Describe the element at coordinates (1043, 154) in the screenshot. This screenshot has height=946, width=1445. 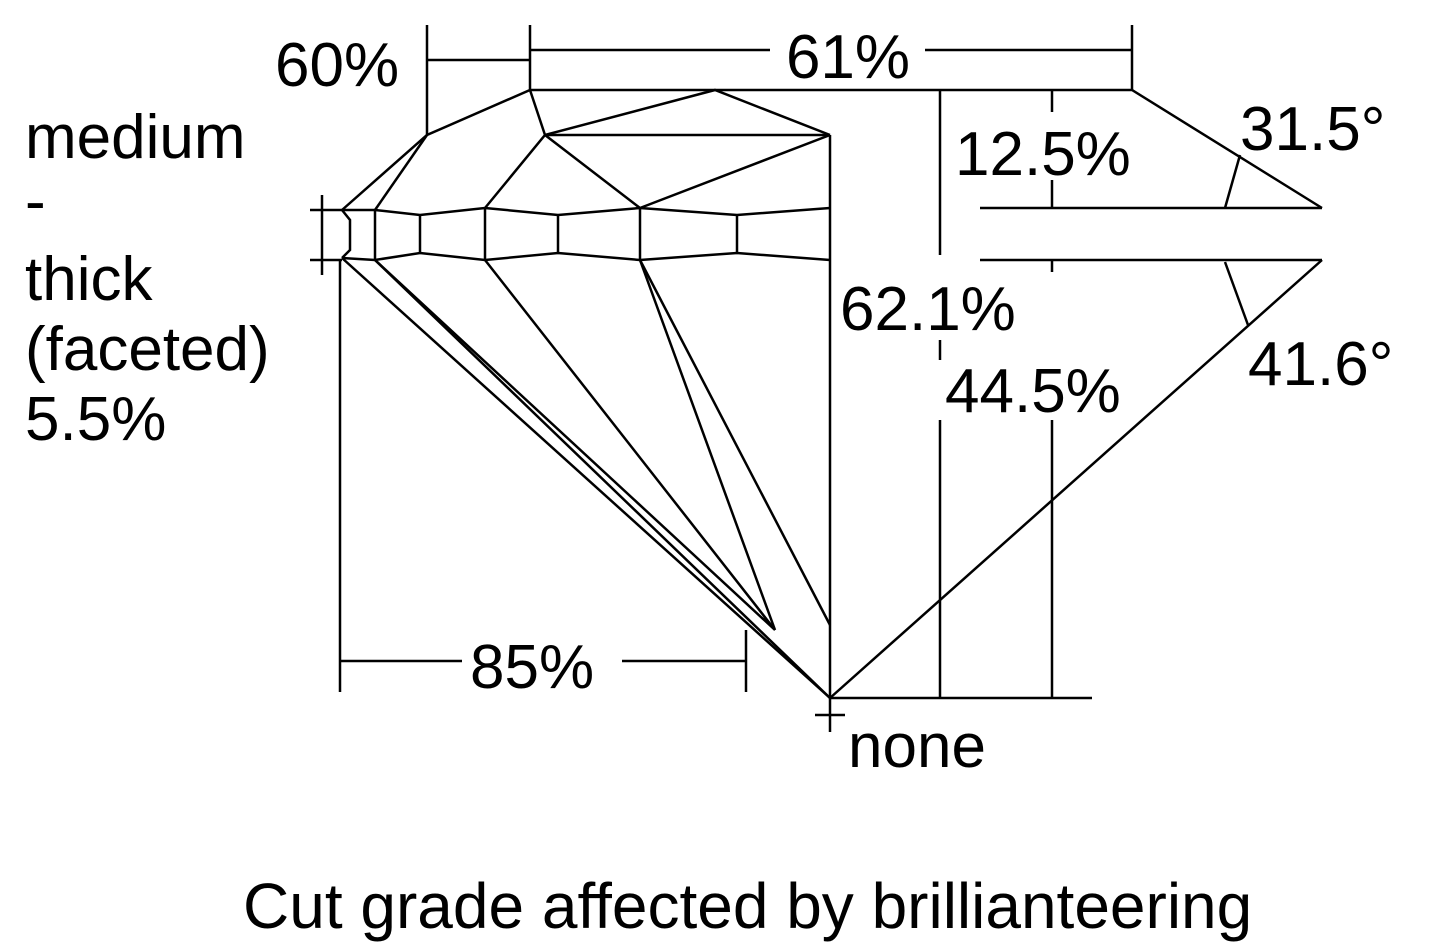
I see `crown-height-label: 12.5%` at that location.